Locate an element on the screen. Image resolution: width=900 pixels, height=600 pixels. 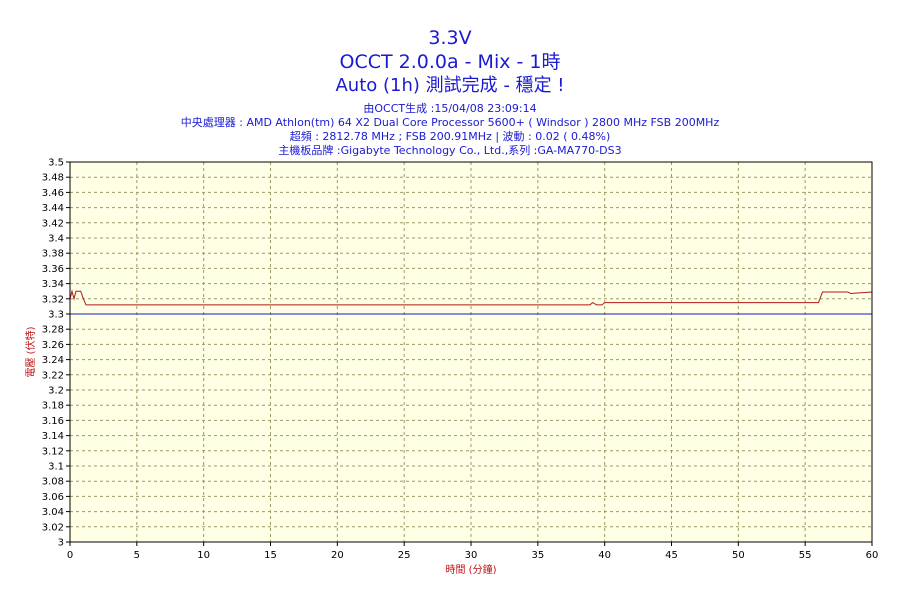
y-tick-label: 3.12 is located at coordinates (53, 451).